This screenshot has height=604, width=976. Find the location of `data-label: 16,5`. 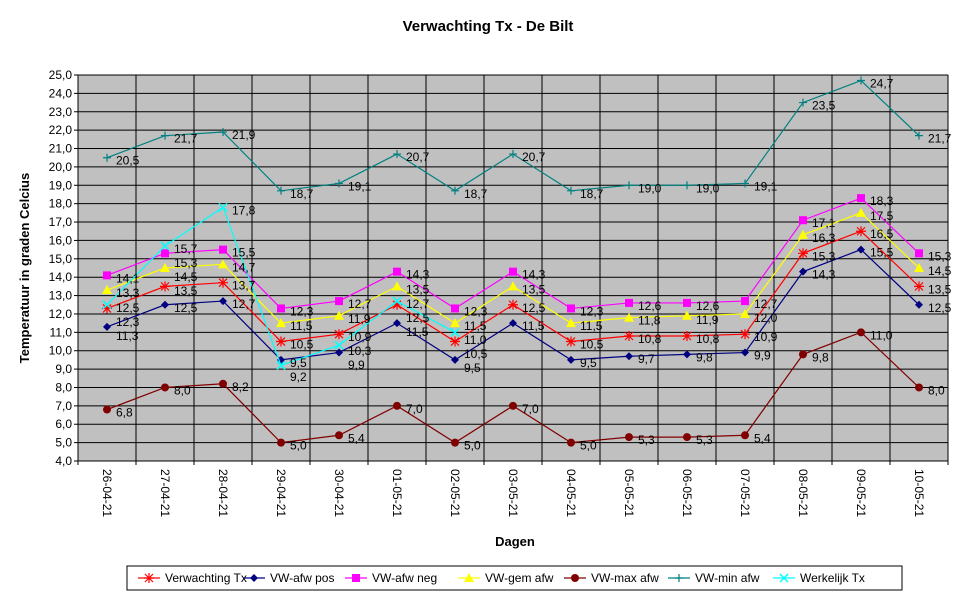

data-label: 16,5 is located at coordinates (882, 234).